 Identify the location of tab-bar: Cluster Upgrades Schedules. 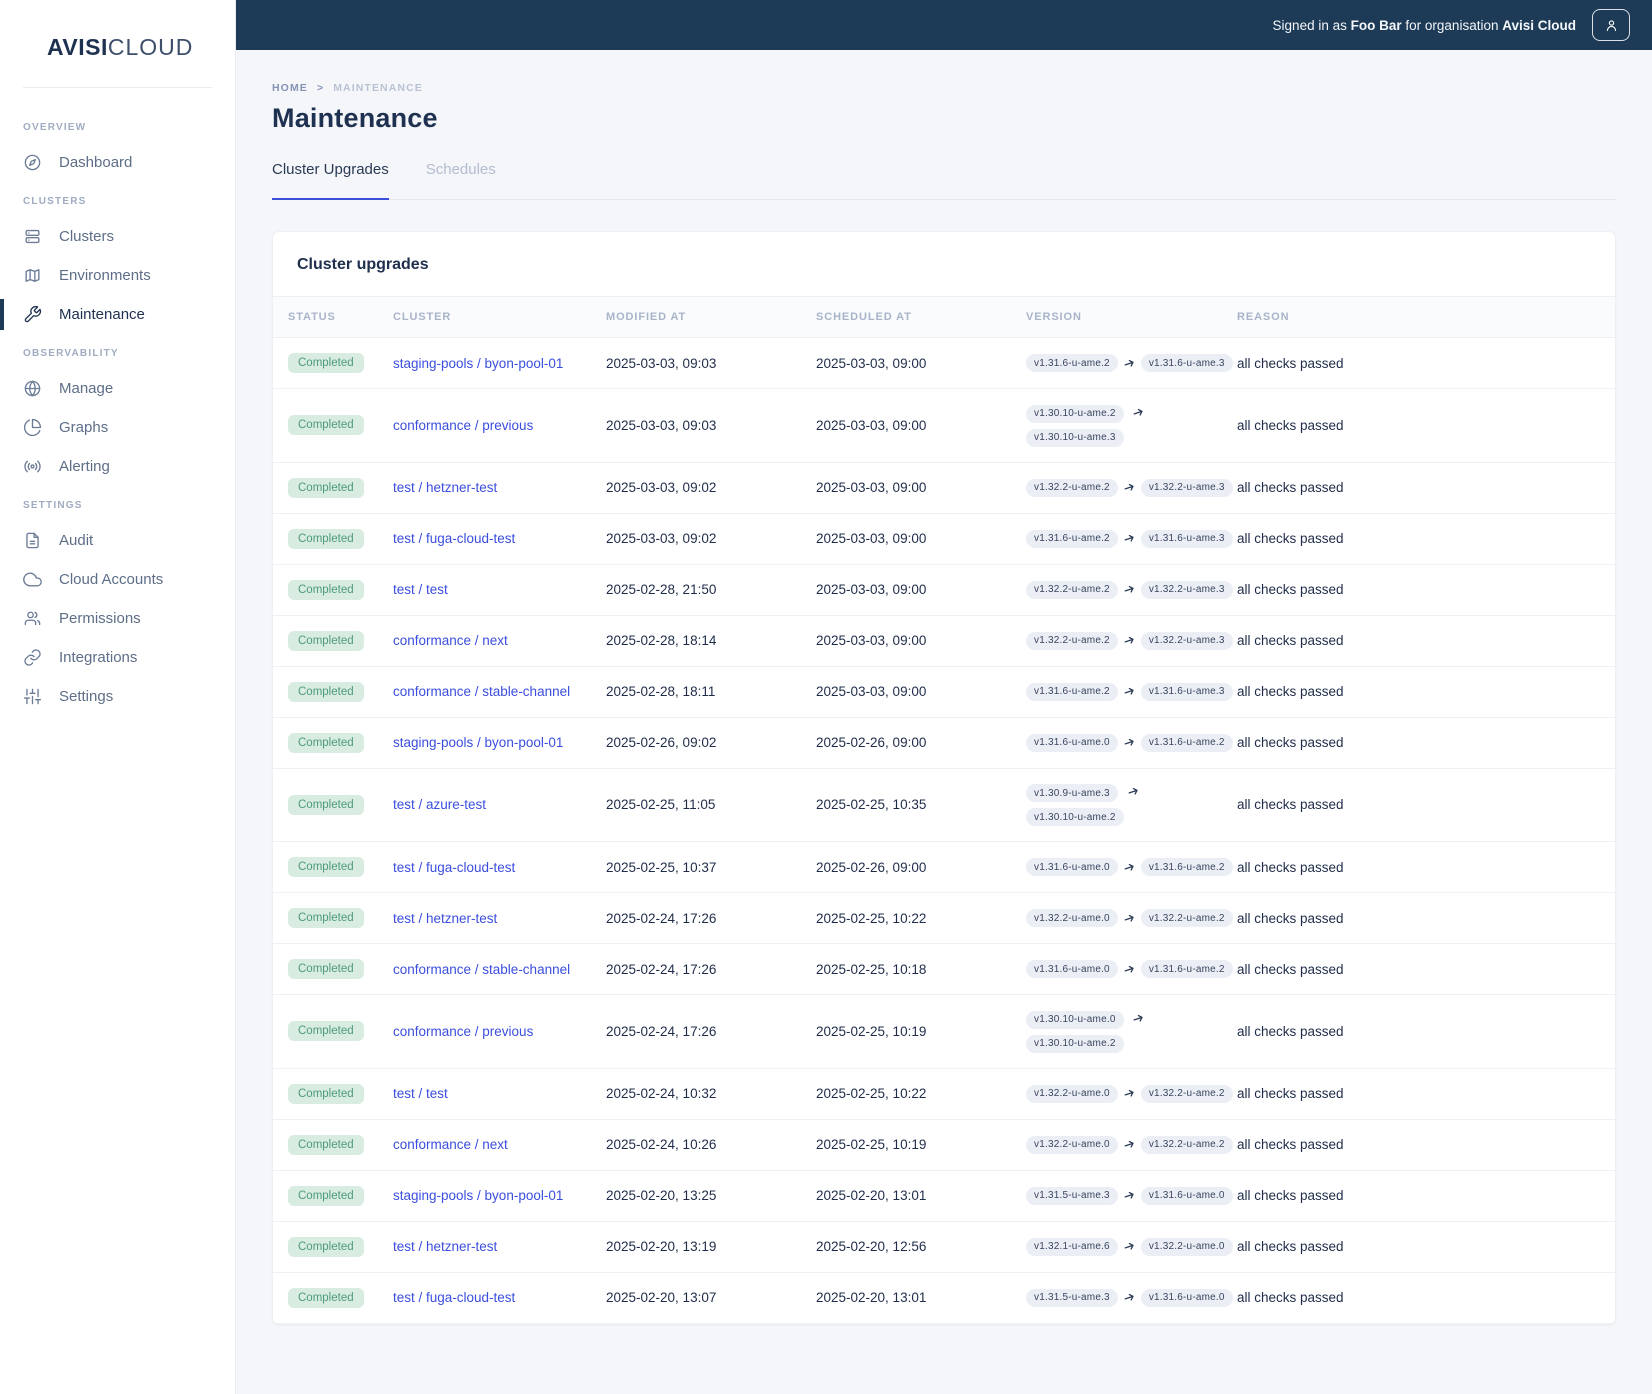
(944, 180).